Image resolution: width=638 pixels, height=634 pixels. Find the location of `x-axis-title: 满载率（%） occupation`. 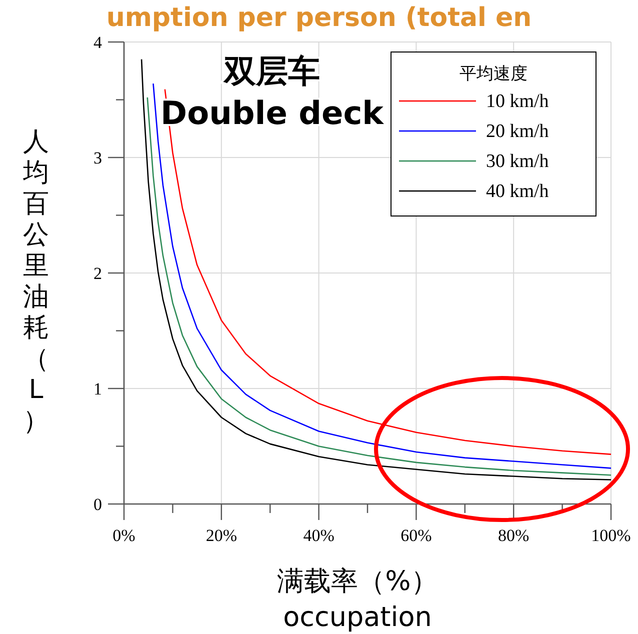

x-axis-title: 满载率（%） occupation is located at coordinates (357, 599).